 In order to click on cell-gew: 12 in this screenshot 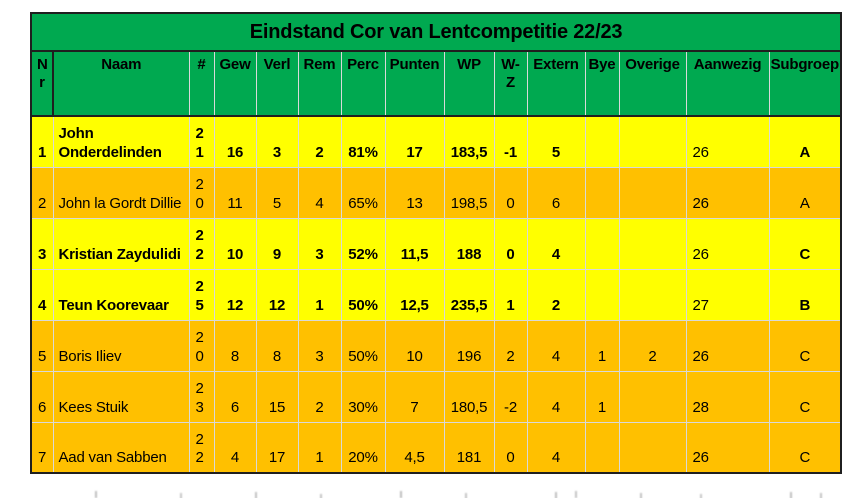, I will do `click(235, 294)`.